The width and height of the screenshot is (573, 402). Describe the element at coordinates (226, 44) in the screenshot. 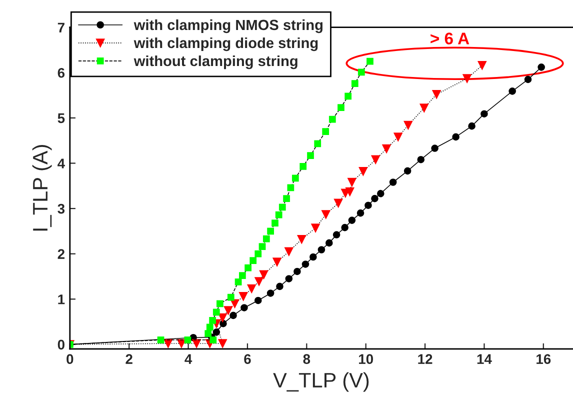

I see `legend-label: with clamping diode string` at that location.